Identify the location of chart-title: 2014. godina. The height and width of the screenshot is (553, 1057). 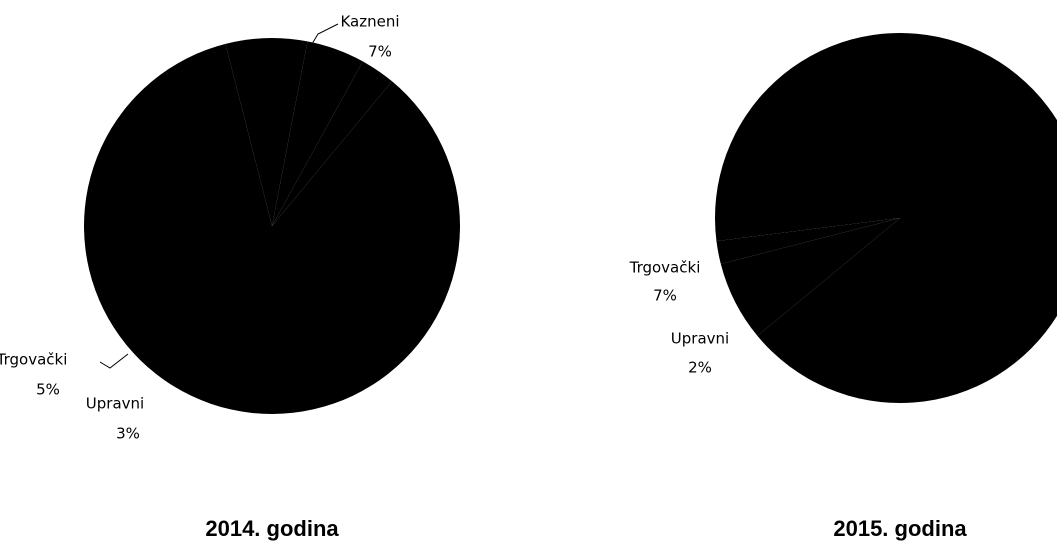
(272, 528).